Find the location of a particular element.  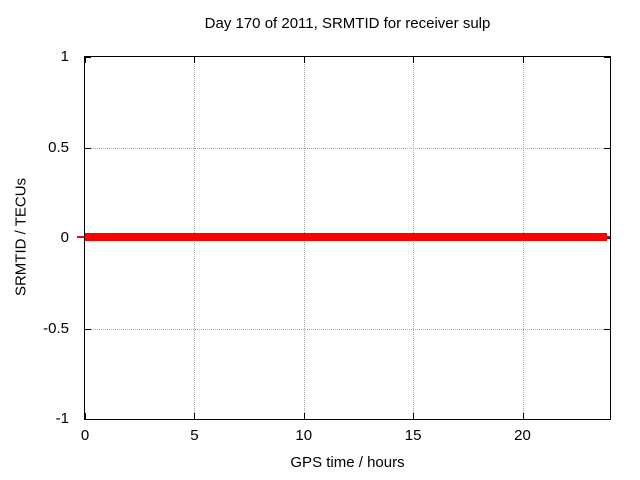

x-axis-label: GPS time / hours is located at coordinates (347, 462).